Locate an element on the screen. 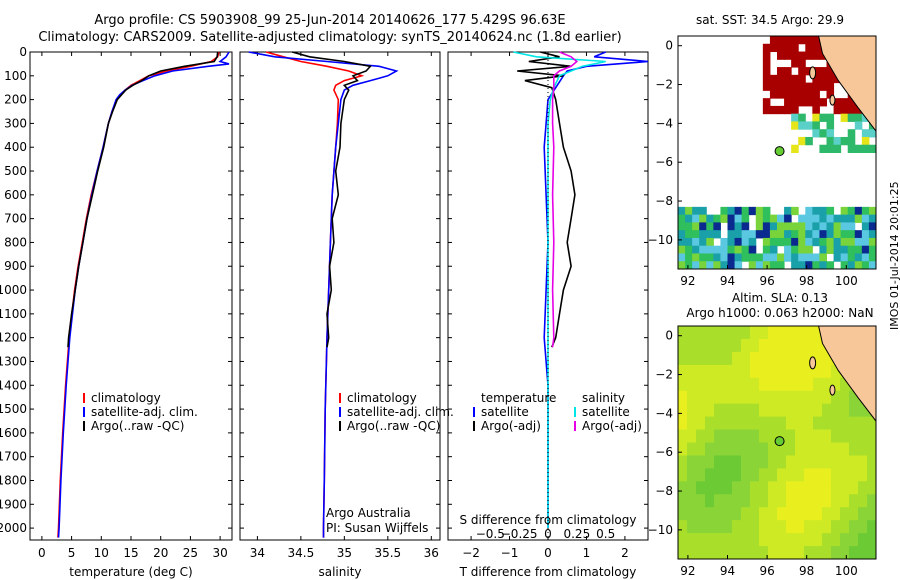 Image resolution: width=900 pixels, height=580 pixels. sla_map-xtick-label: 92 is located at coordinates (687, 571).